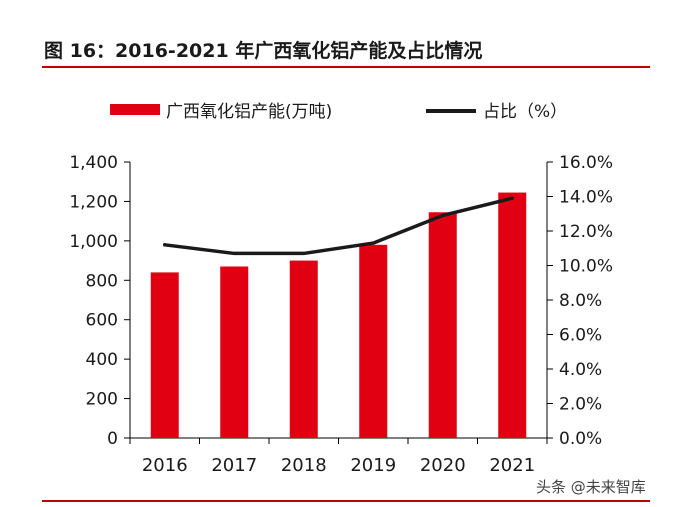 The width and height of the screenshot is (674, 507). What do you see at coordinates (512, 465) in the screenshot?
I see `x-tick-label: 2021` at bounding box center [512, 465].